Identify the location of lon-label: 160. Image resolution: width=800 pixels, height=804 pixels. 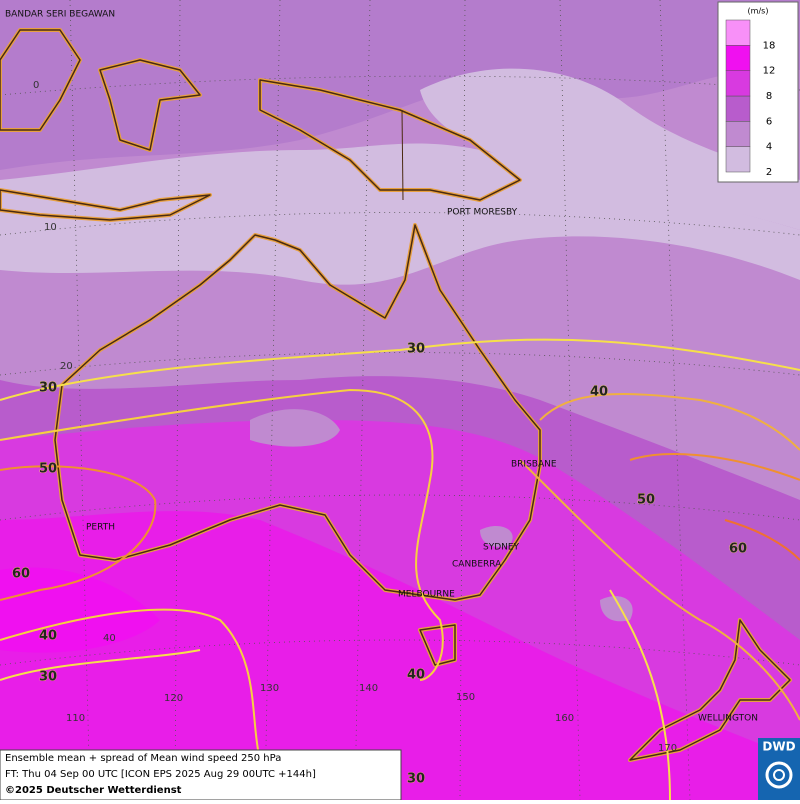
(564, 718).